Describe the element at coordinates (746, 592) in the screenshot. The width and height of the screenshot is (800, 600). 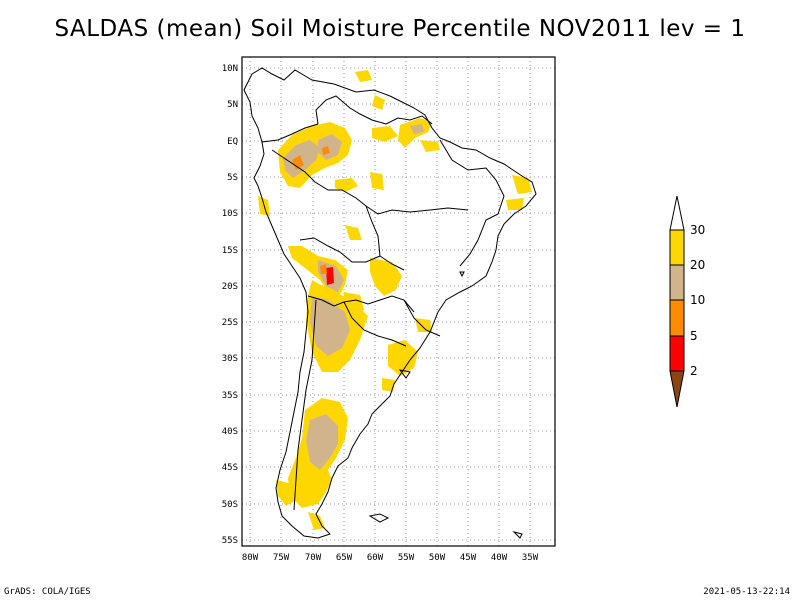
I see `footer-timestamp: 2021-05-13-22:14` at that location.